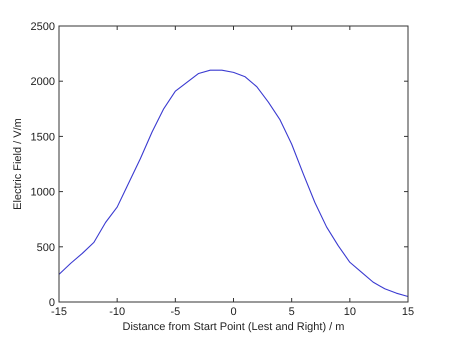  Describe the element at coordinates (175, 312) in the screenshot. I see `x-tick-label: -5` at that location.